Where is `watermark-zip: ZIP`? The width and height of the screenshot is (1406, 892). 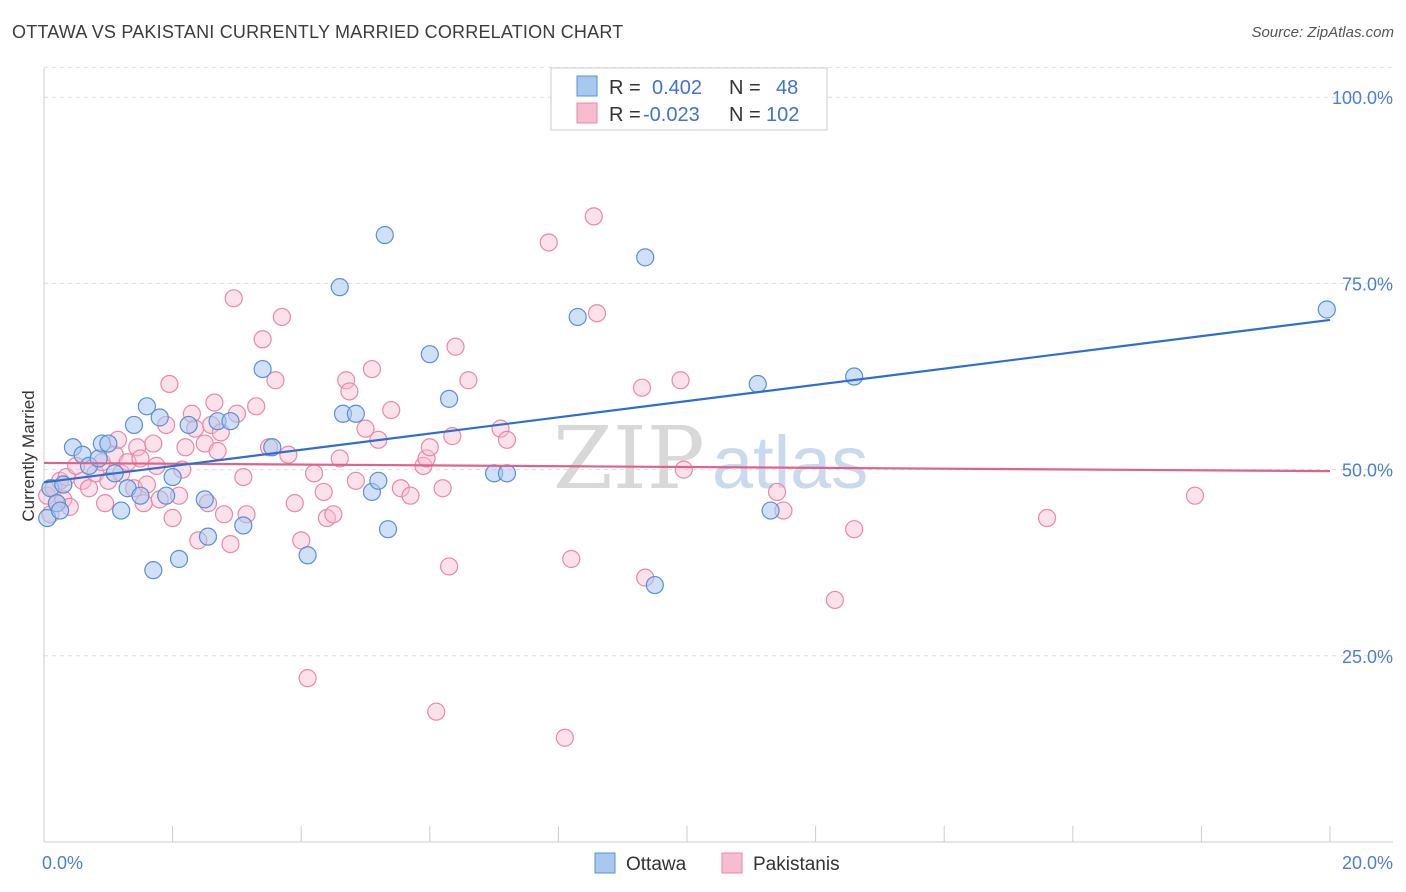
watermark-zip: ZIP is located at coordinates (629, 459).